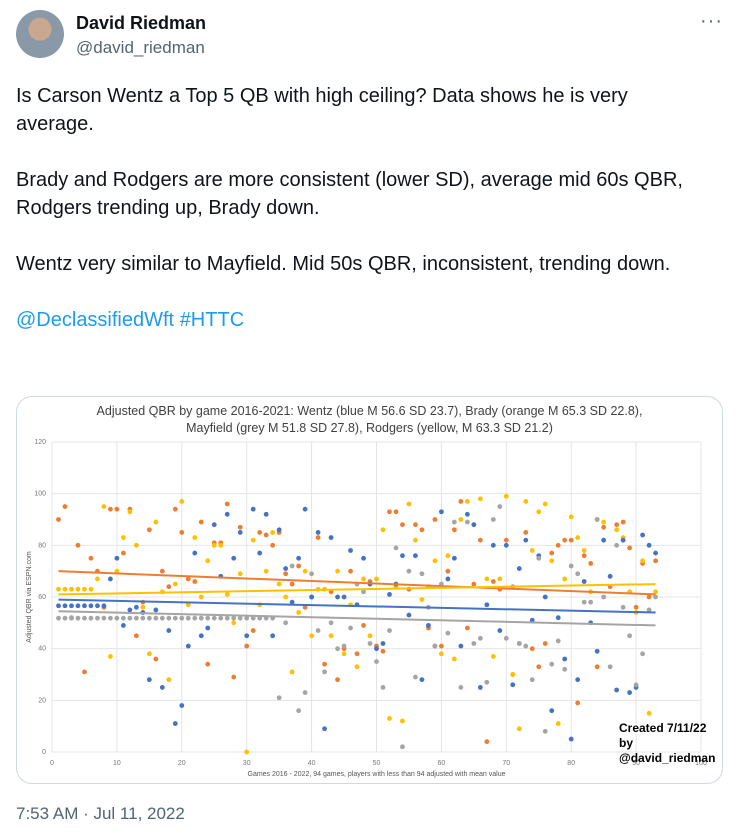  I want to click on hashtag-link: #HTTC, so click(212, 320).